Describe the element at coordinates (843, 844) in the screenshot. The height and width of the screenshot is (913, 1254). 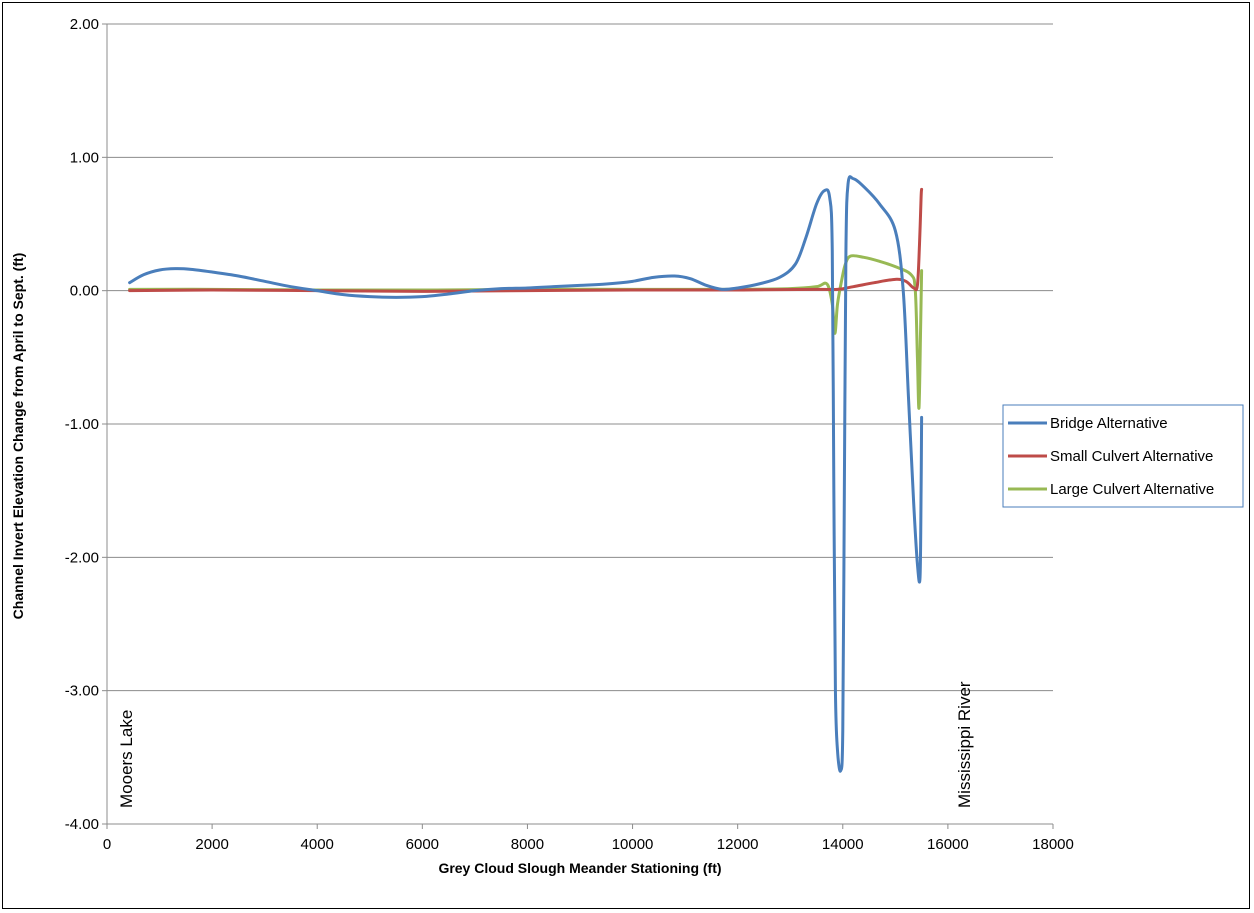
I see `x-tick-label: 14000` at that location.